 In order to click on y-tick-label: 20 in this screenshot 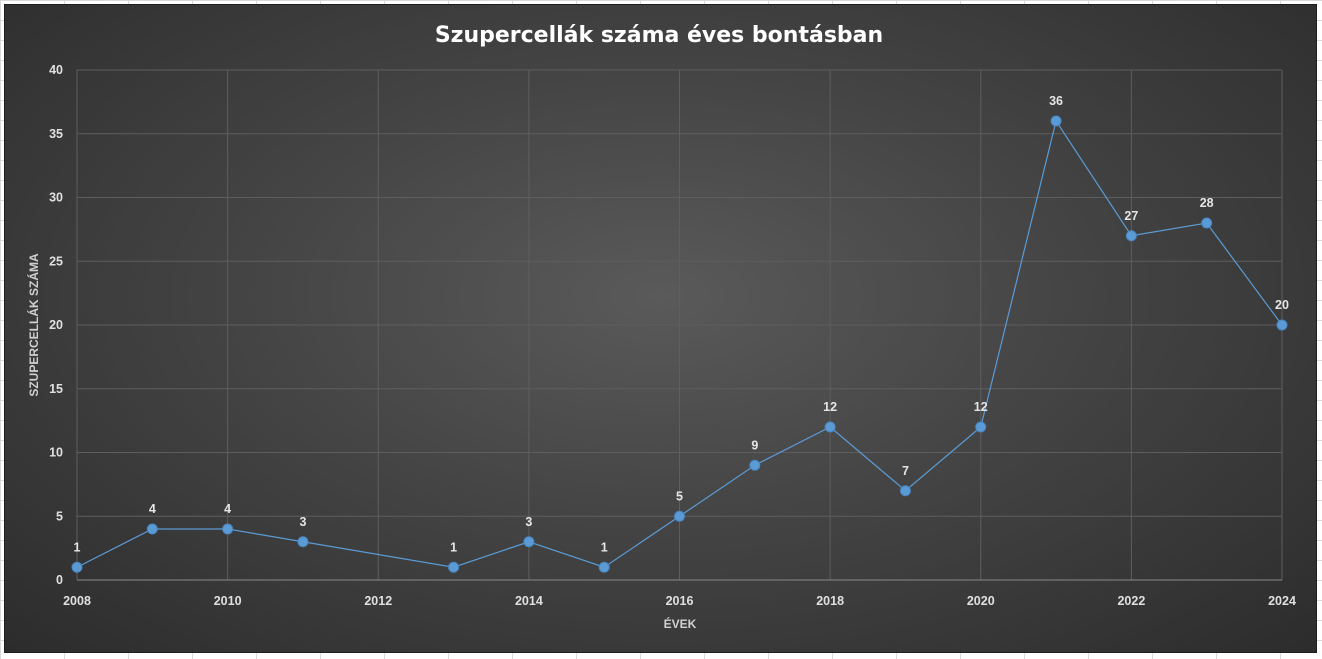, I will do `click(56, 325)`.